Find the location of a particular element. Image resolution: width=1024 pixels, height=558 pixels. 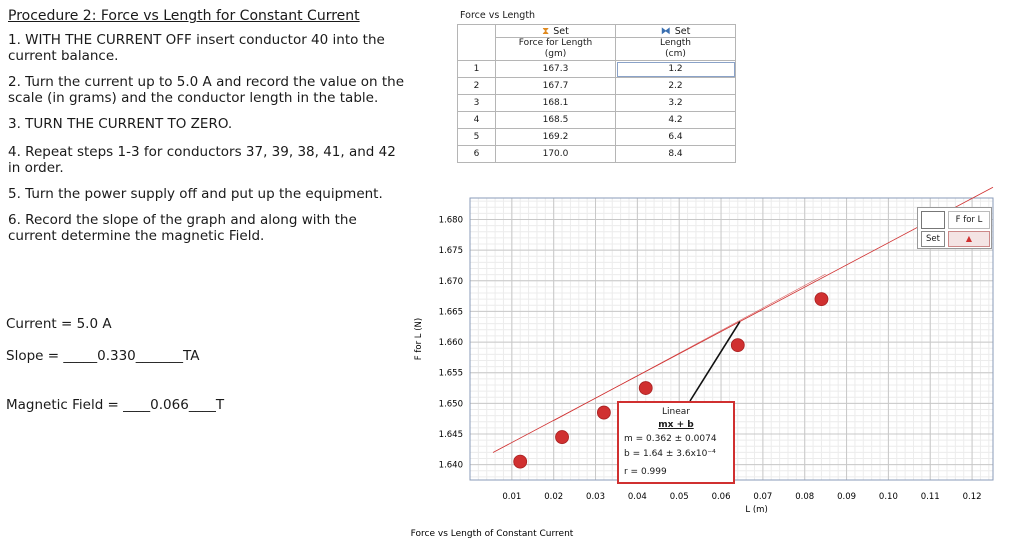

step-3: 3. TURN THE CURRENT TO ZERO. is located at coordinates (120, 124).